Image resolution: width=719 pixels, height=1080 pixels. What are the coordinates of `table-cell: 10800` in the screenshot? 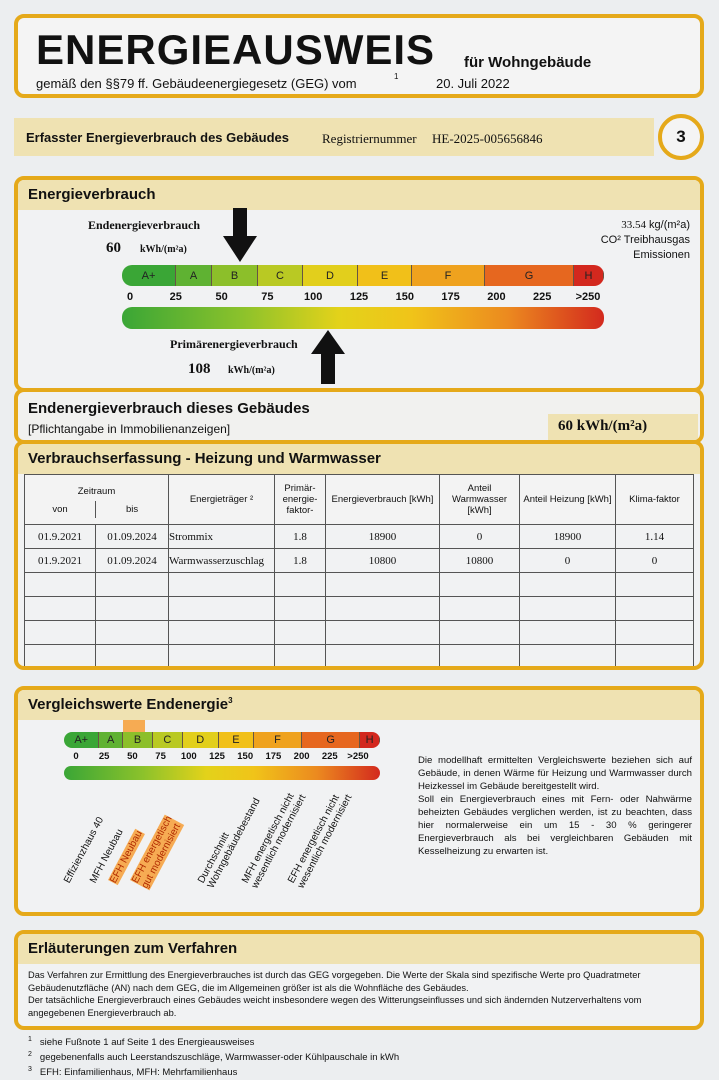 It's located at (382, 560).